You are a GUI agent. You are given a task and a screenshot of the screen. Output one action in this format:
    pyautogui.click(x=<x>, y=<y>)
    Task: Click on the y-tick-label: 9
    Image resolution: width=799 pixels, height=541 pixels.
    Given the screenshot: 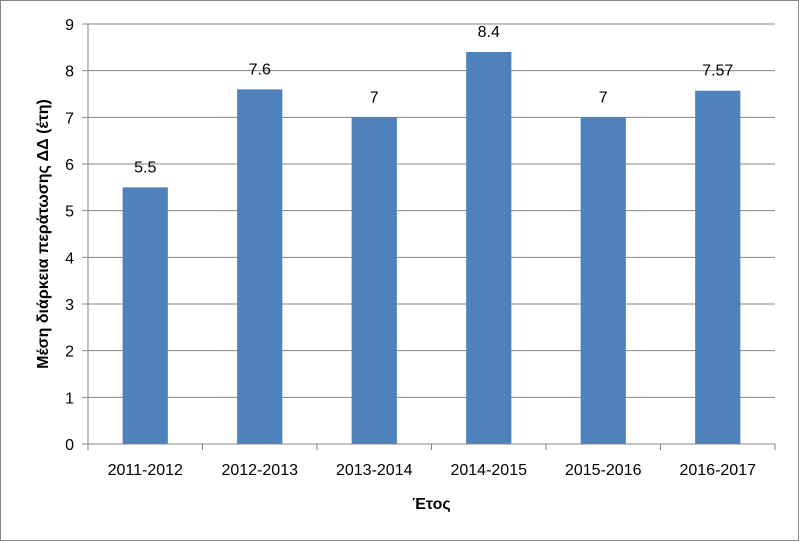 What is the action you would take?
    pyautogui.click(x=69, y=25)
    